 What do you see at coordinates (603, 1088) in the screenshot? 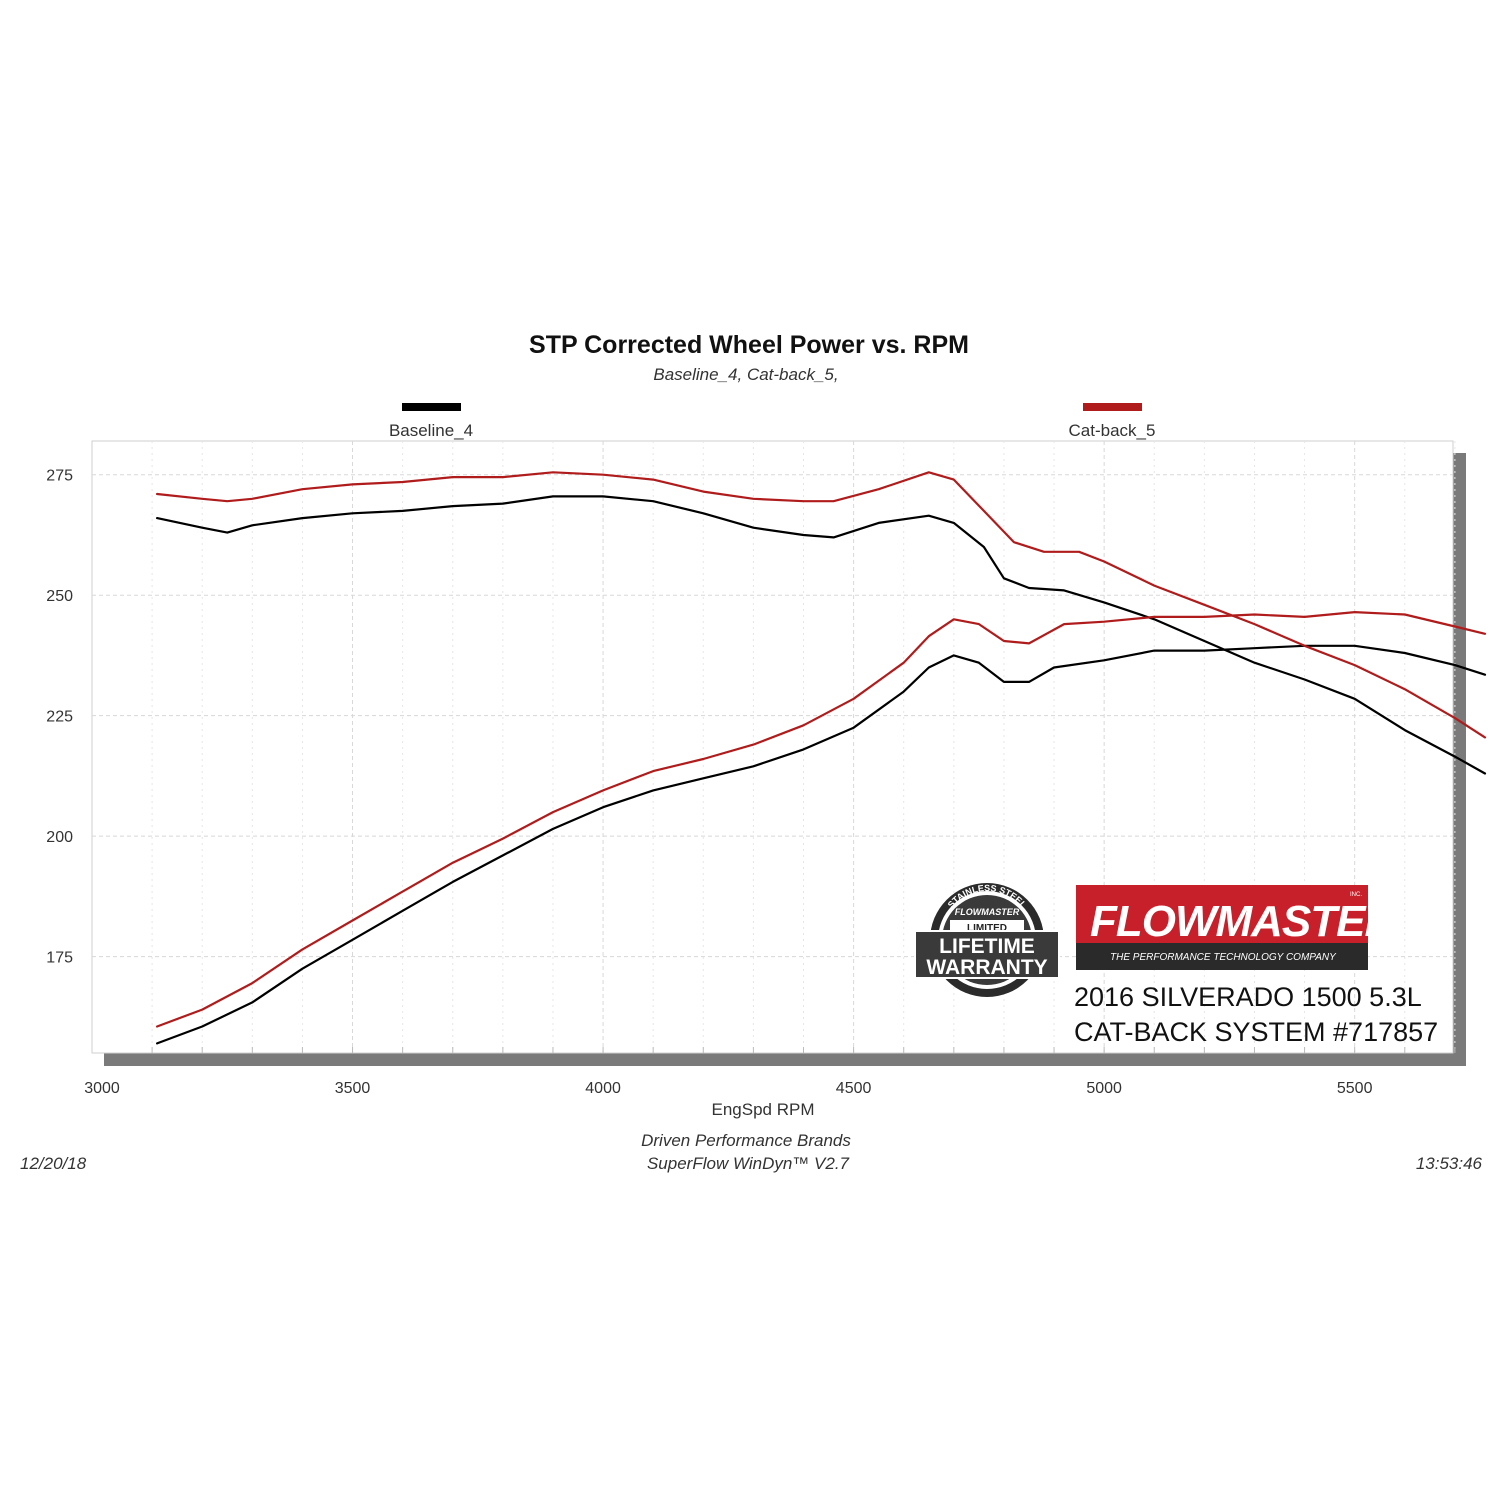
I see `x-tick-label: 4000` at bounding box center [603, 1088].